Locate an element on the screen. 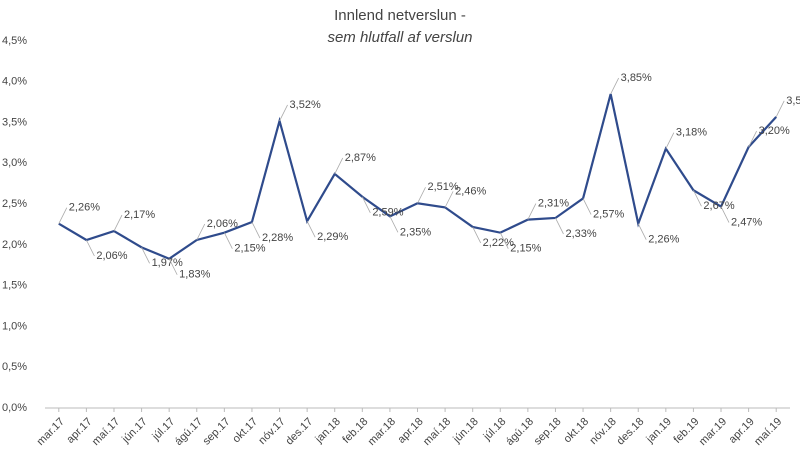 This screenshot has height=454, width=800. x-tick-label: mar.18 is located at coordinates (382, 432).